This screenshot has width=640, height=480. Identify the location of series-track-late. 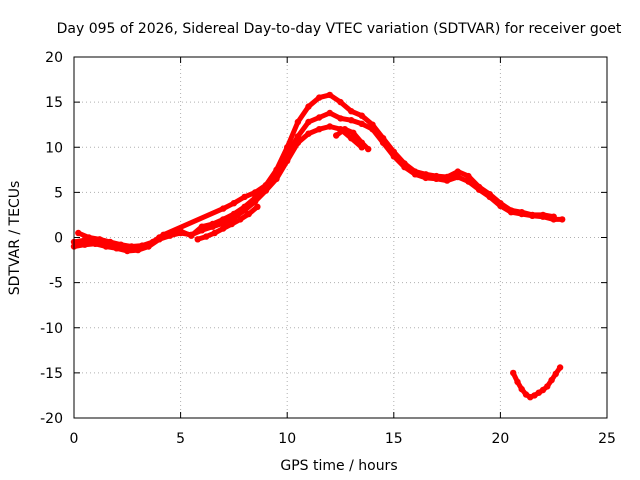
(352, 139).